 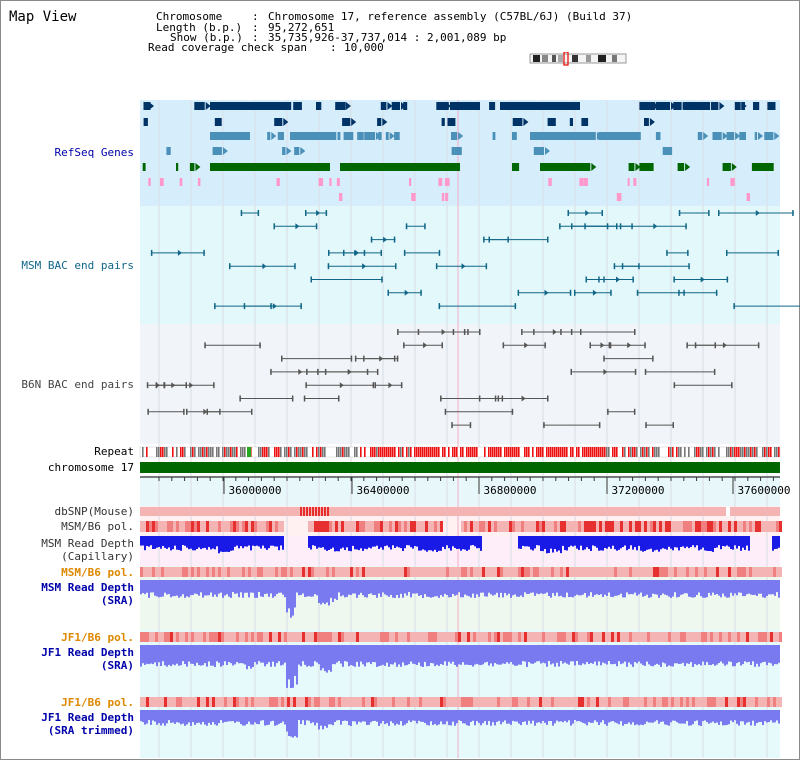 I want to click on gene-strand-arrow, so click(x=385, y=122).